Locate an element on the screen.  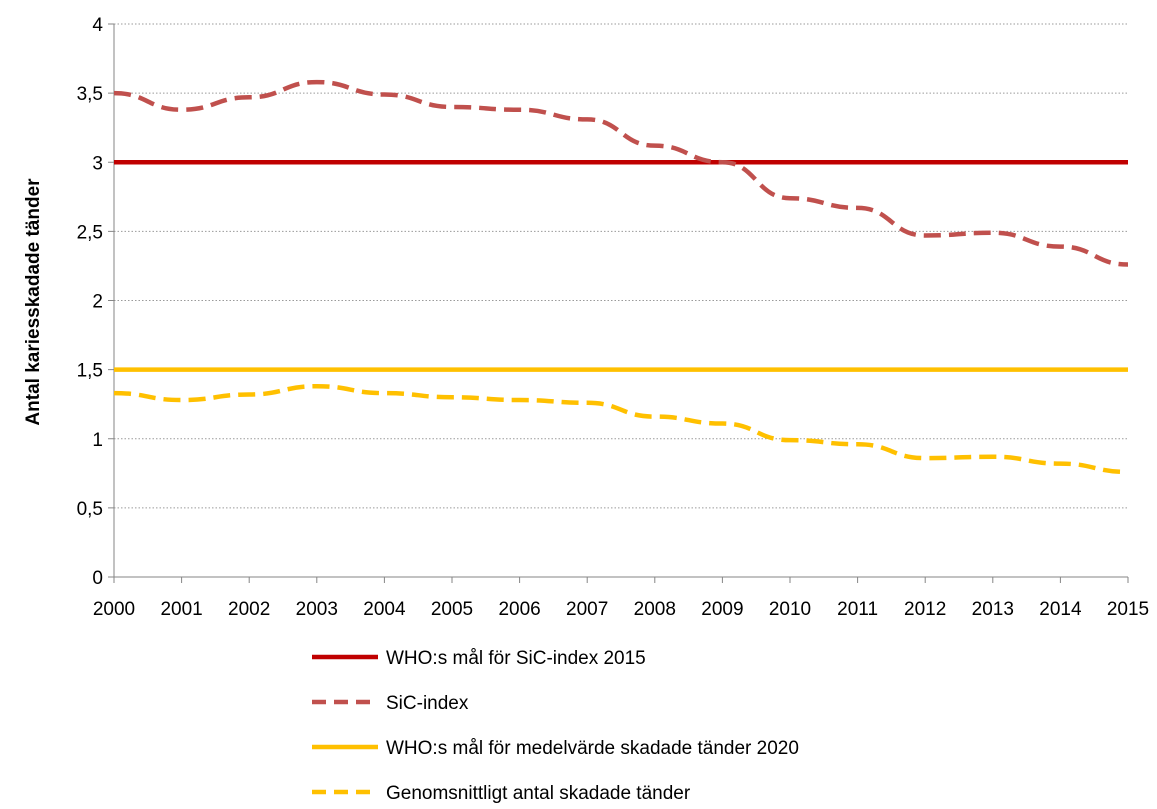
x-tick-label: 2014 is located at coordinates (1060, 609).